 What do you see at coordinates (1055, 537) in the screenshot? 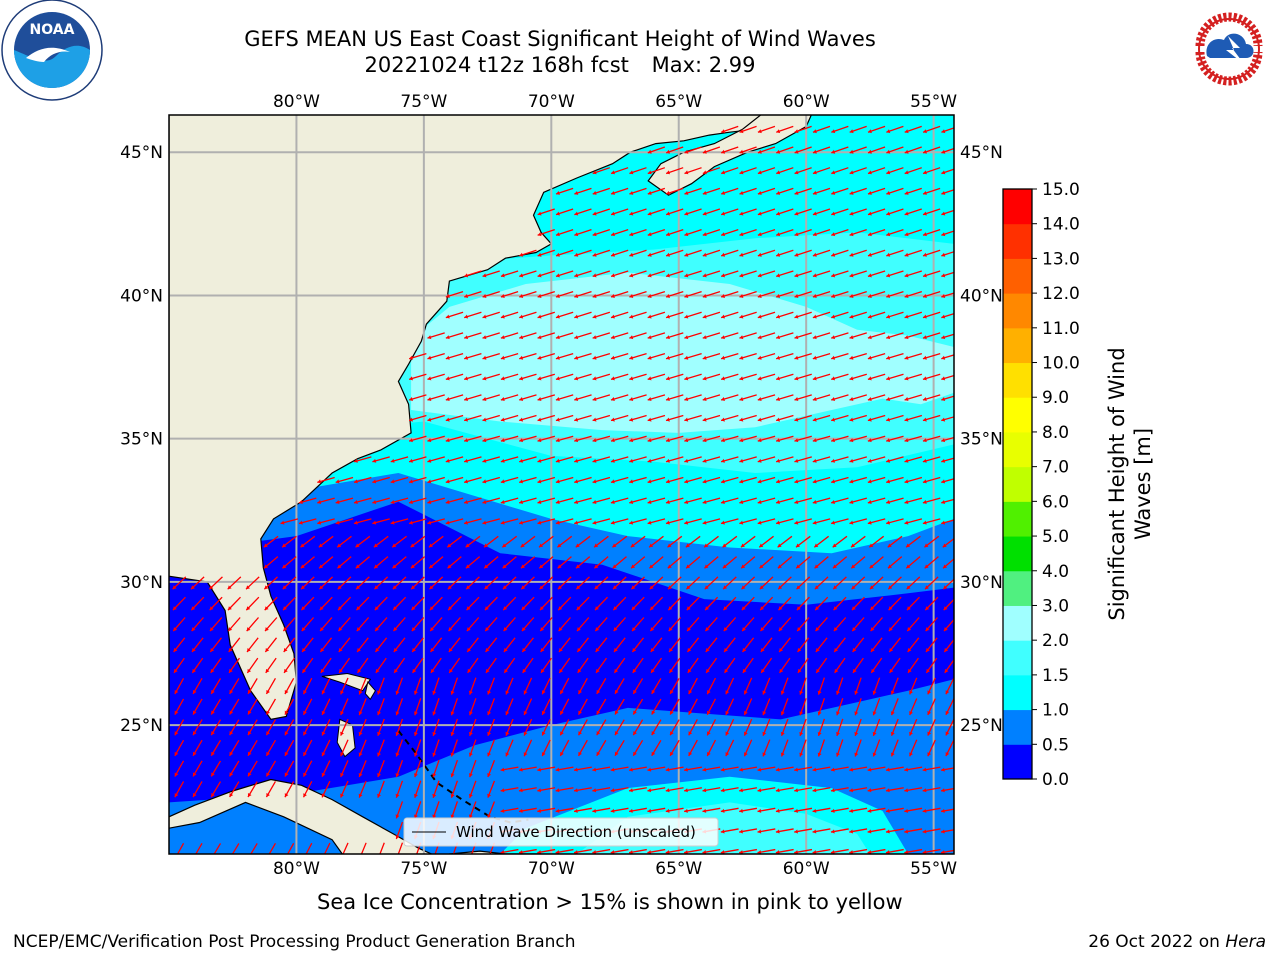
I see `colorbar-tick-label: 5.0` at bounding box center [1055, 537].